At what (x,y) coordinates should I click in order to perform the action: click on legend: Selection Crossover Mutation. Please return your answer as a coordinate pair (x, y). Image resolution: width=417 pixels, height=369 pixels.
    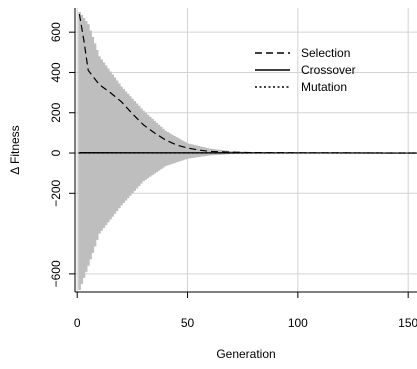
    Looking at the image, I should click on (305, 70).